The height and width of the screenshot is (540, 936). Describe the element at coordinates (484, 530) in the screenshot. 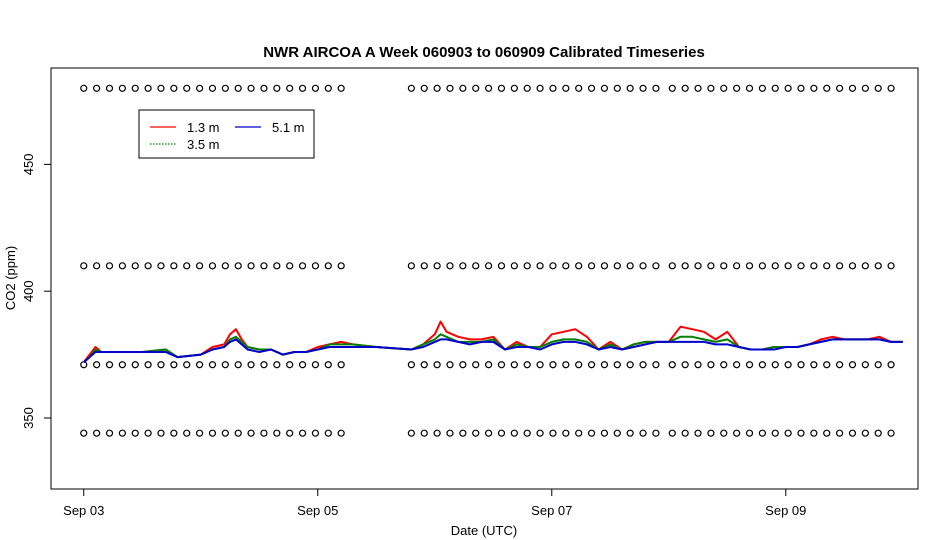

I see `x-axis-label: Date (UTC)` at that location.